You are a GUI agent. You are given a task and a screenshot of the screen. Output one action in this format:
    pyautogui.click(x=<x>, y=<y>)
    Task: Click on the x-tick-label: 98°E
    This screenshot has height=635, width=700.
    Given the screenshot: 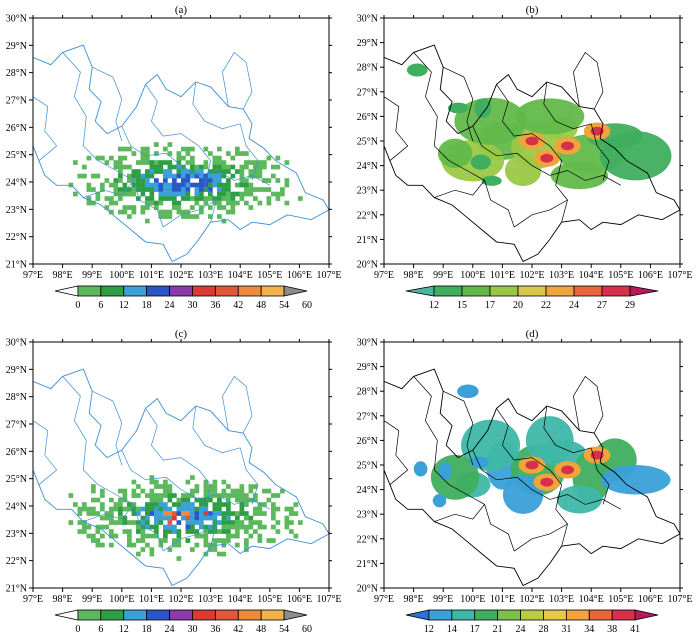 What is the action you would take?
    pyautogui.click(x=414, y=599)
    